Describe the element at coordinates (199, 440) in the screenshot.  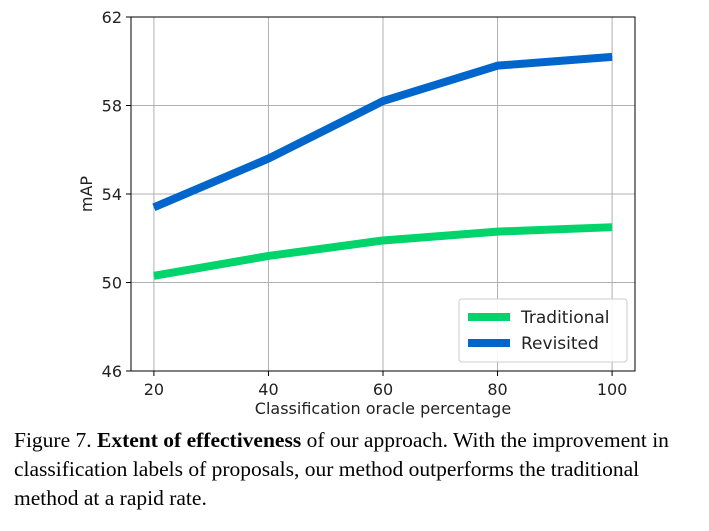
I see `caption-bold: Extent of effectiveness` at that location.